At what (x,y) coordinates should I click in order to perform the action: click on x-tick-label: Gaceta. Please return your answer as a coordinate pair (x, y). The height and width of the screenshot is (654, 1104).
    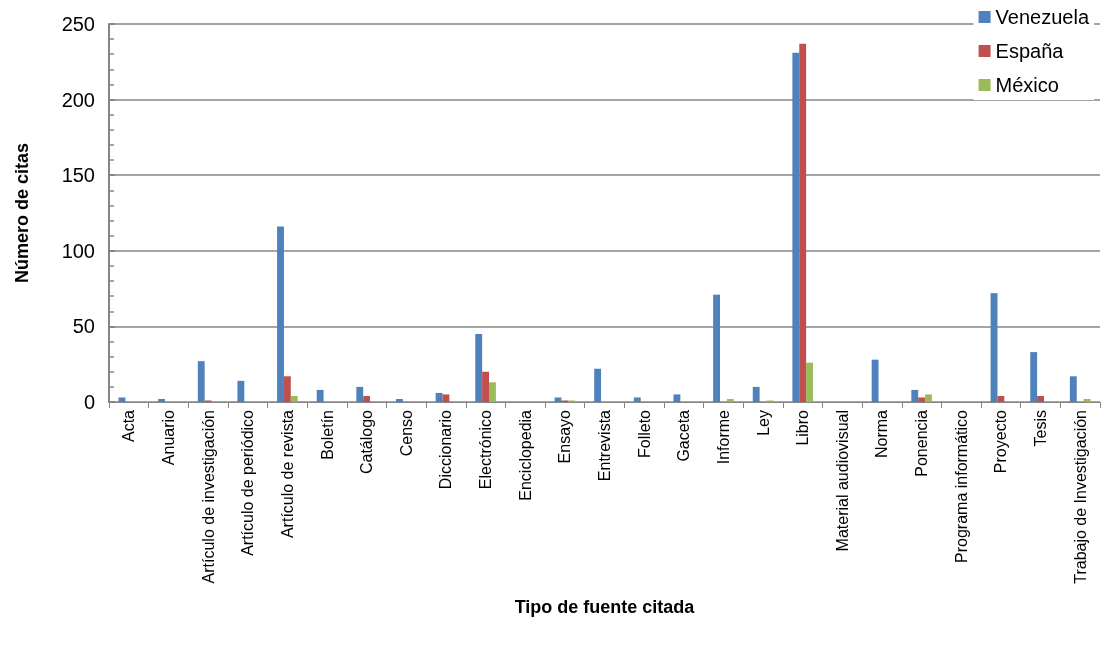
    Looking at the image, I should click on (684, 435).